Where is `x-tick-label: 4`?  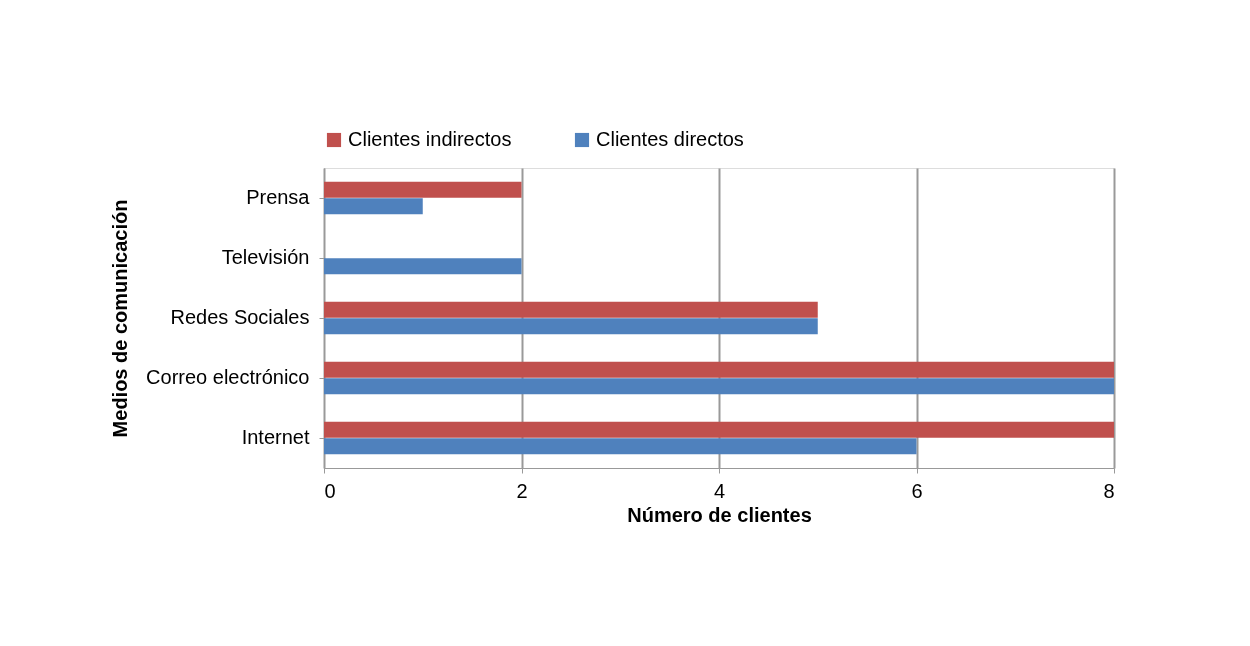
x-tick-label: 4 is located at coordinates (719, 490).